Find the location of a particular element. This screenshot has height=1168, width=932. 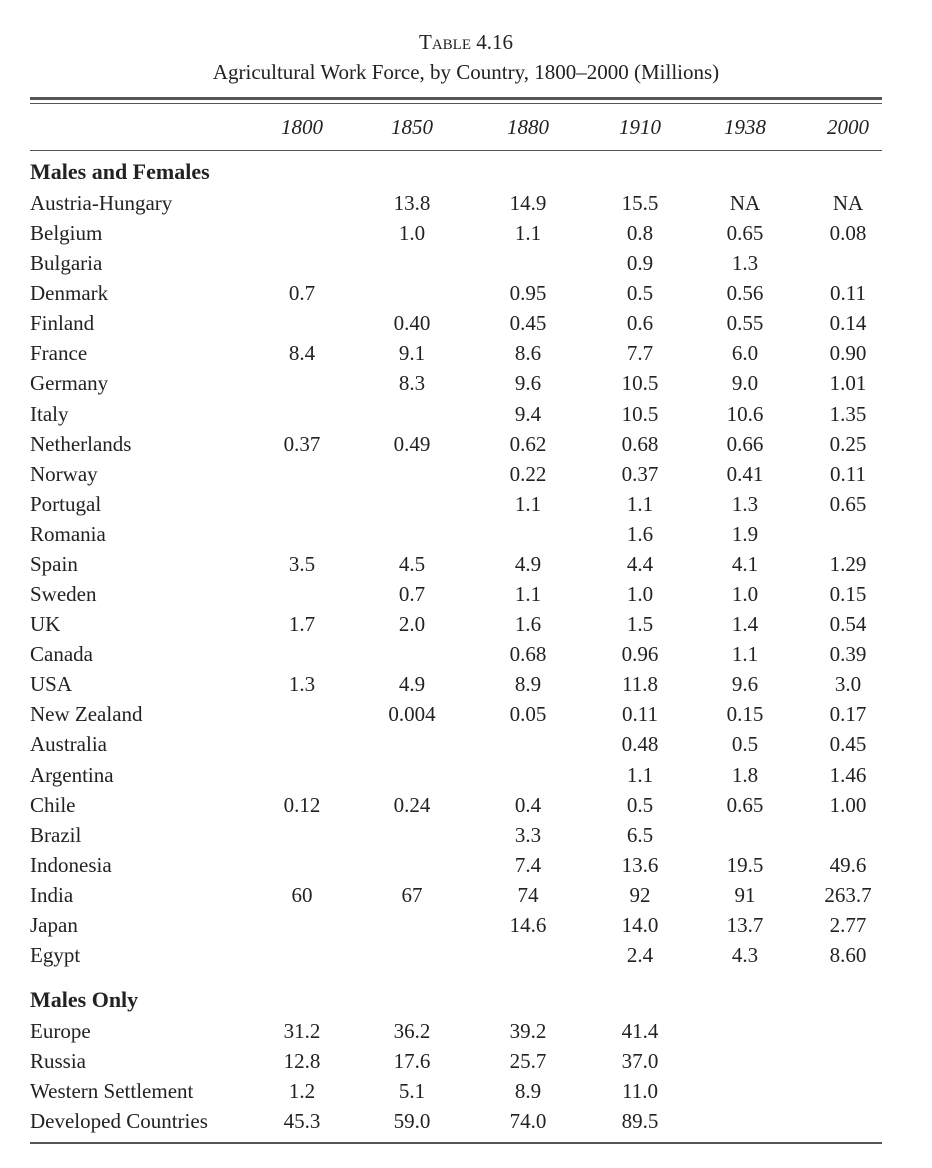

cell: 1.46 is located at coordinates (848, 774).